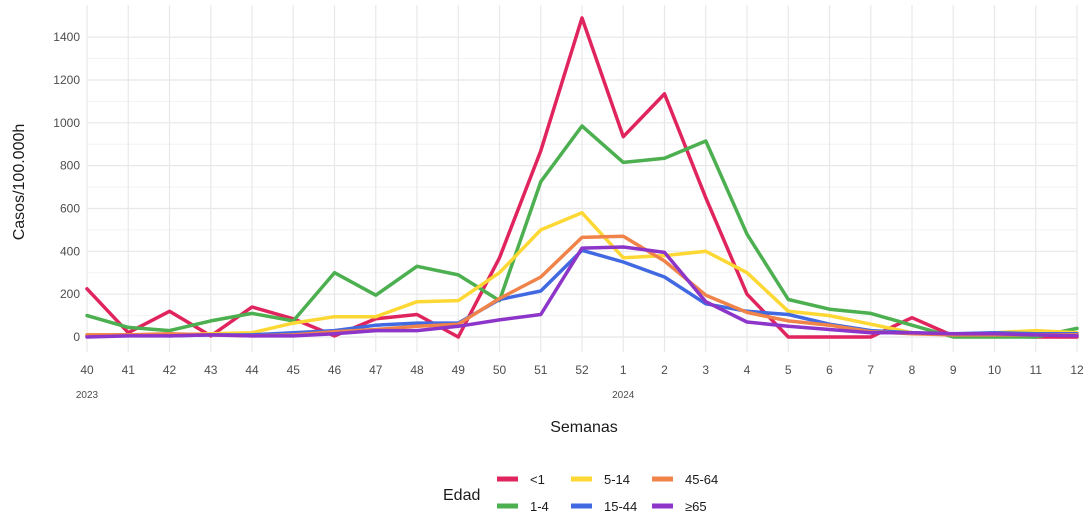 This screenshot has height=515, width=1087. Describe the element at coordinates (696, 506) in the screenshot. I see `legend-label: ≥65` at that location.